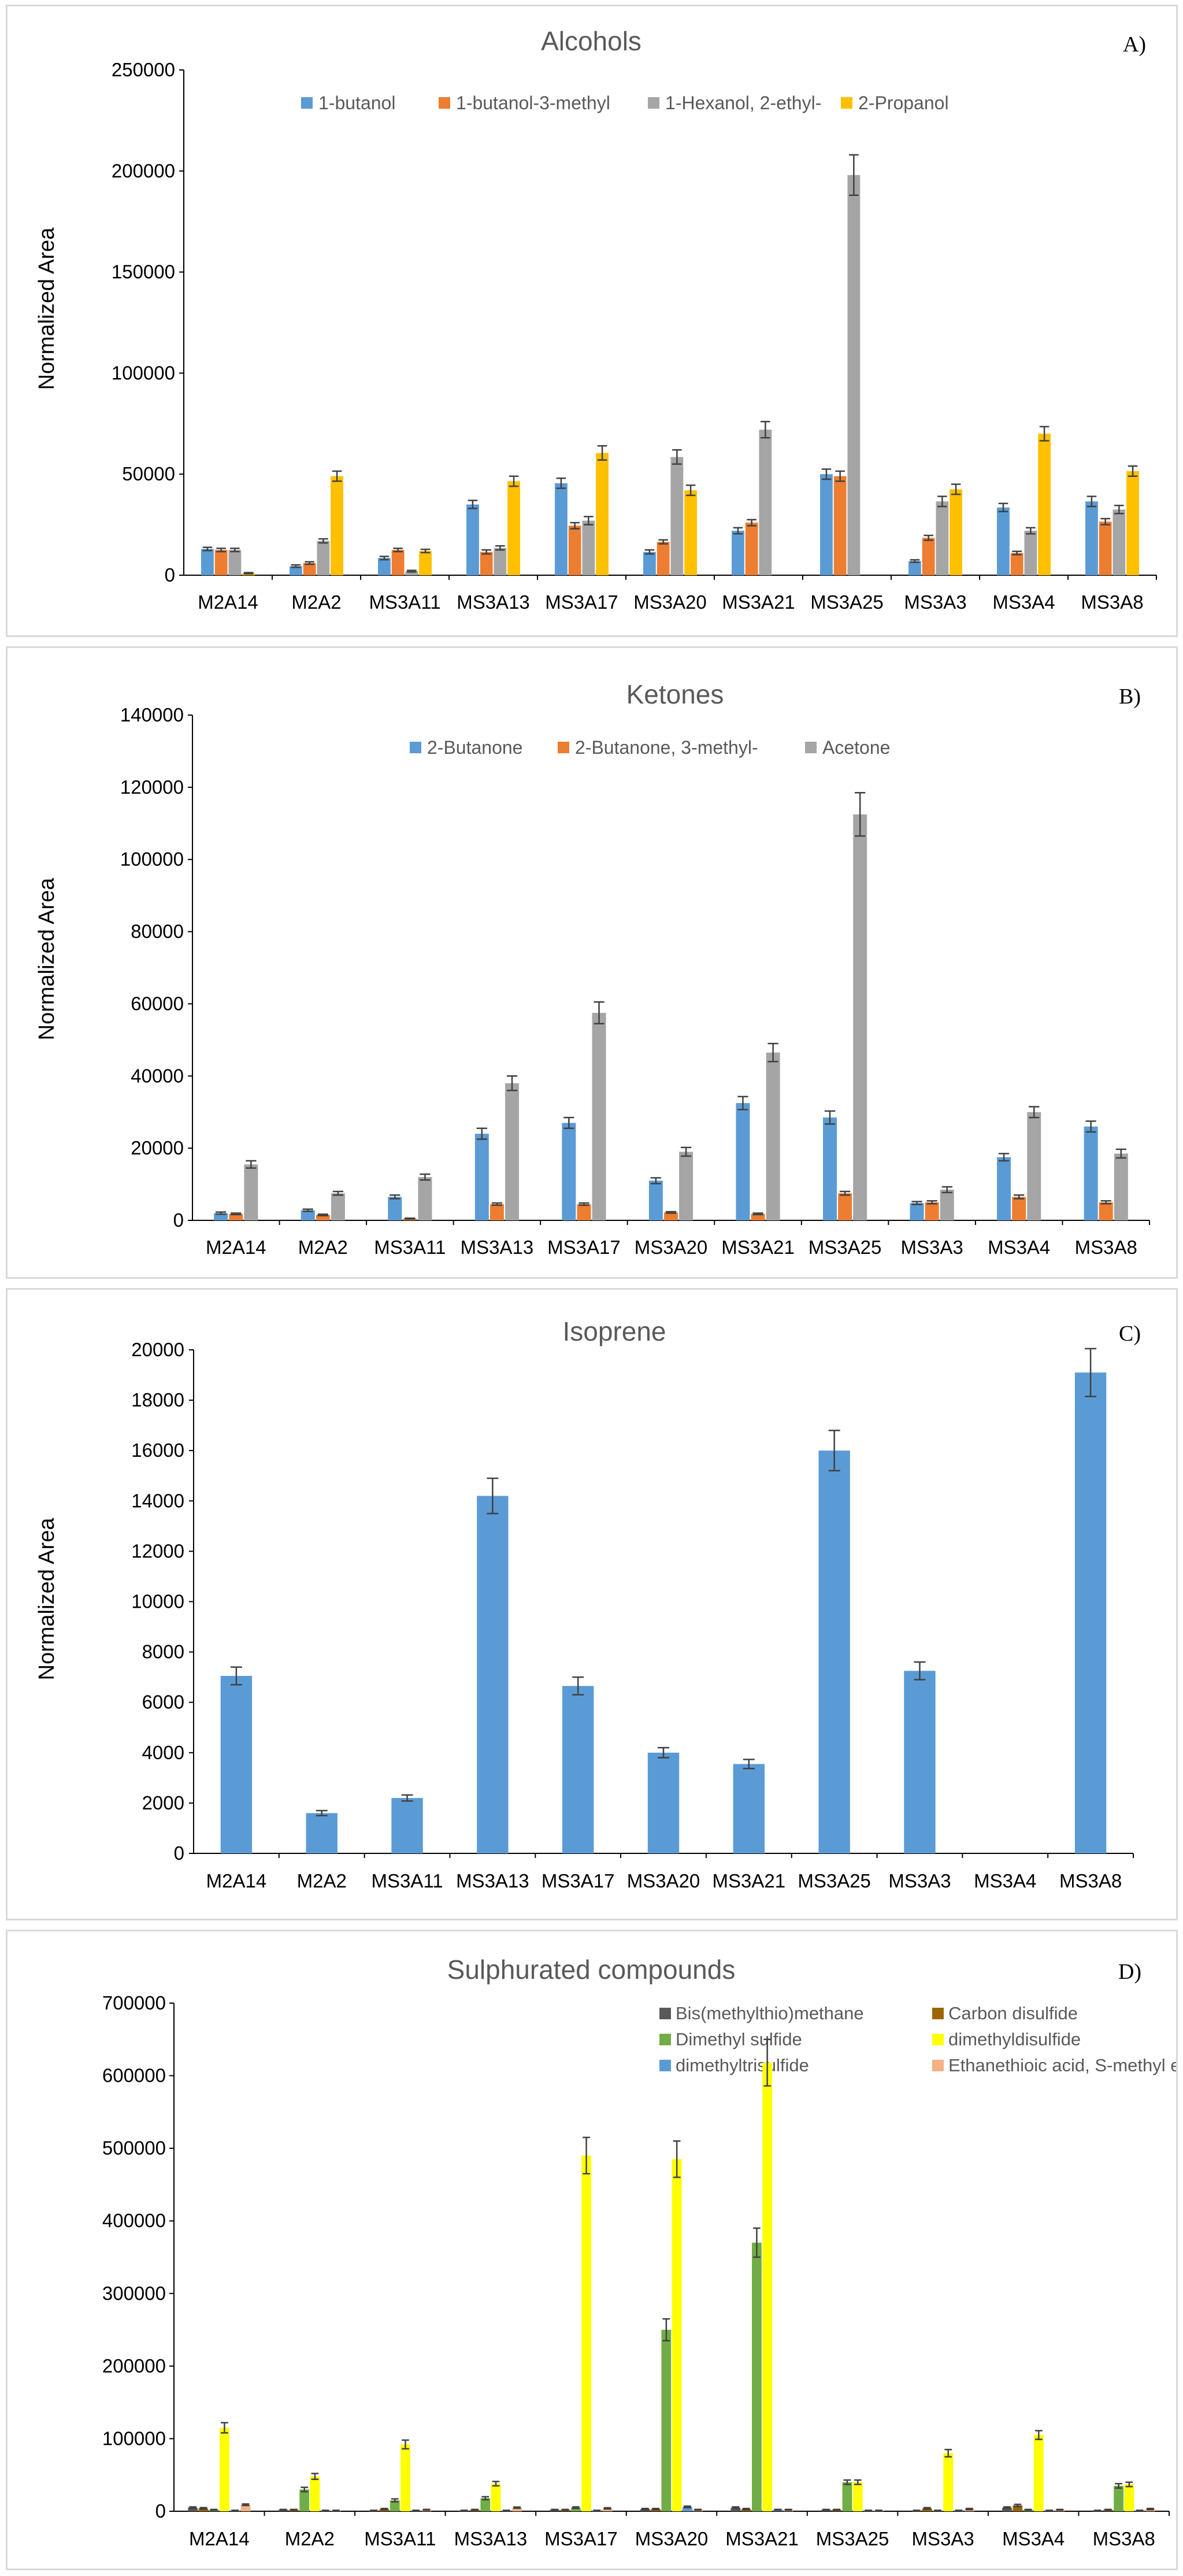 The height and width of the screenshot is (2576, 1183). I want to click on error-bar-bis-methylthio-methane-ms3a4, so click(1007, 2508).